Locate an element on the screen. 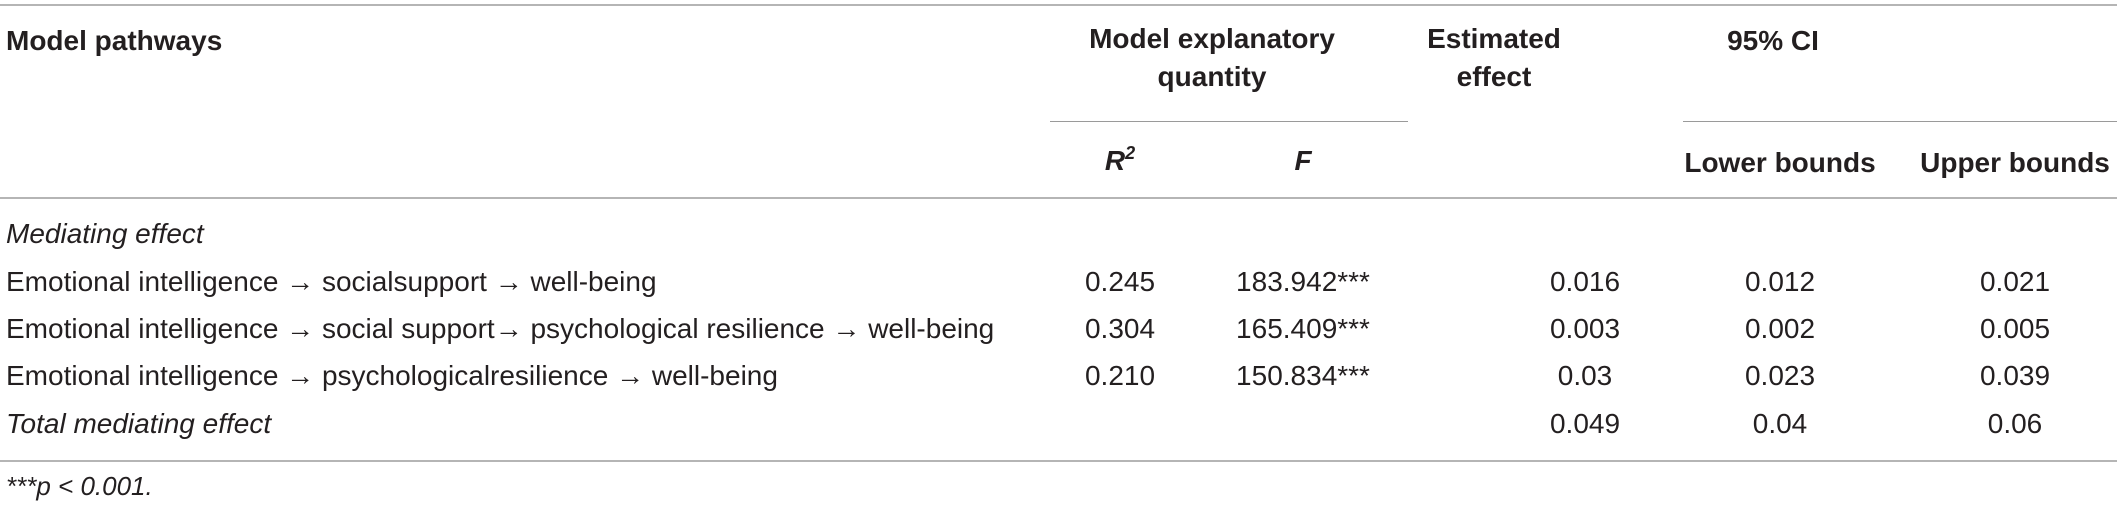 This screenshot has height=507, width=2117. section-mediating-effect: Mediating effect is located at coordinates (105, 233).